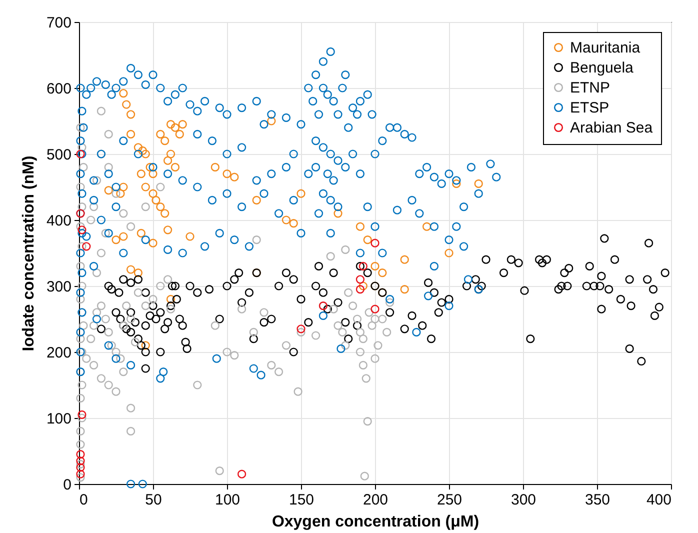 This screenshot has width=698, height=533. I want to click on x-tick-label: 300, so click(523, 500).